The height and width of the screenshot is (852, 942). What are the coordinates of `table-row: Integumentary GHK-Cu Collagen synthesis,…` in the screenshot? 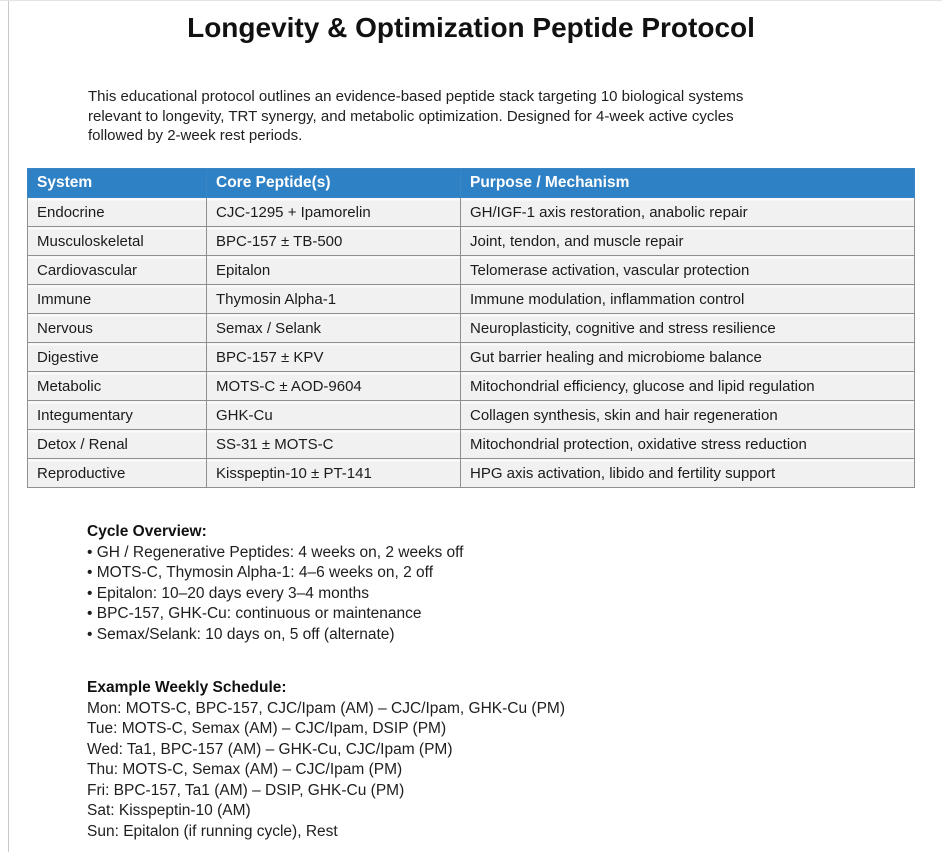 It's located at (471, 415).